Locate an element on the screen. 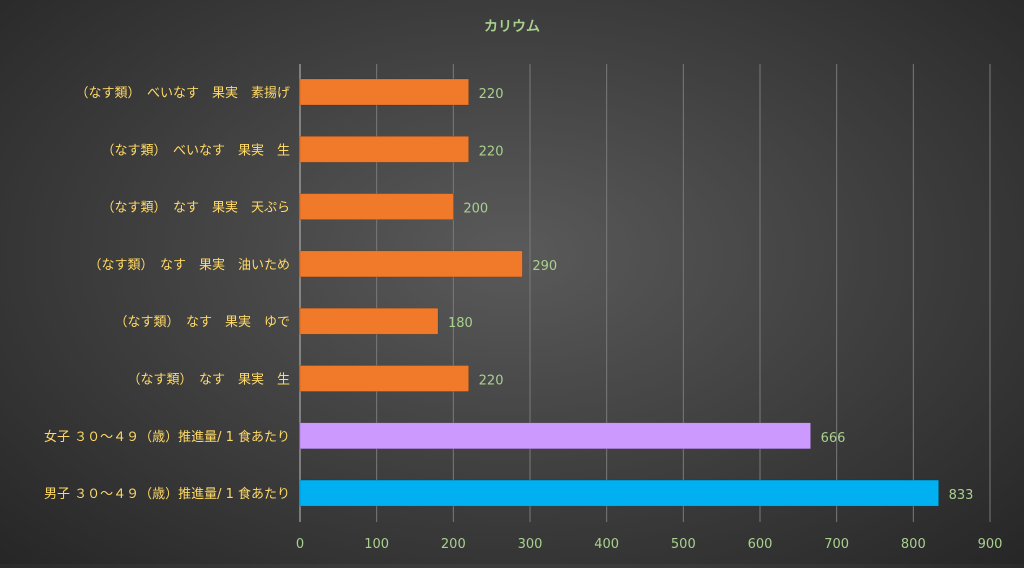 Image resolution: width=1024 pixels, height=568 pixels. category-label: （なす類） なす 果実 天ぷら is located at coordinates (195, 208).